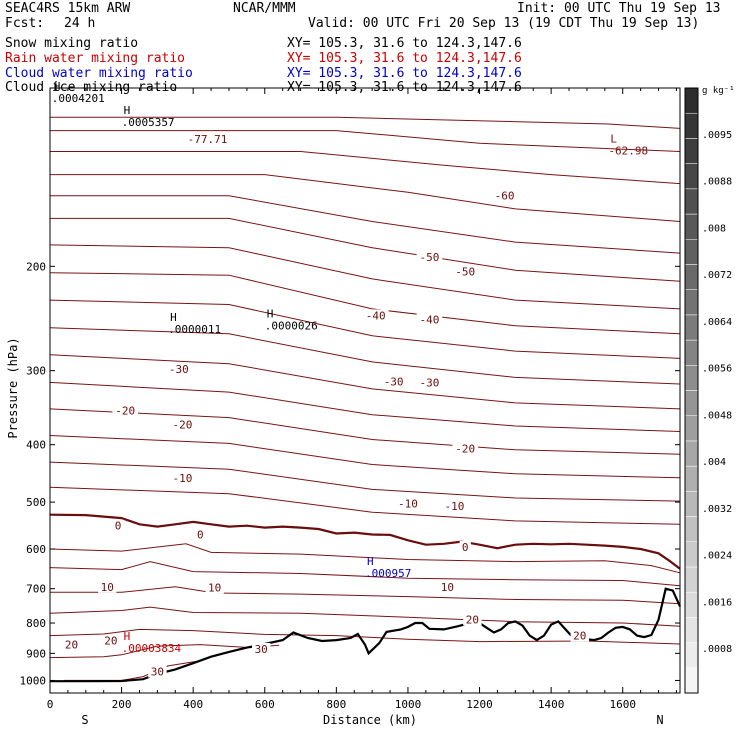 The width and height of the screenshot is (740, 740). Describe the element at coordinates (157, 672) in the screenshot. I see `isotherm-label: 30` at that location.